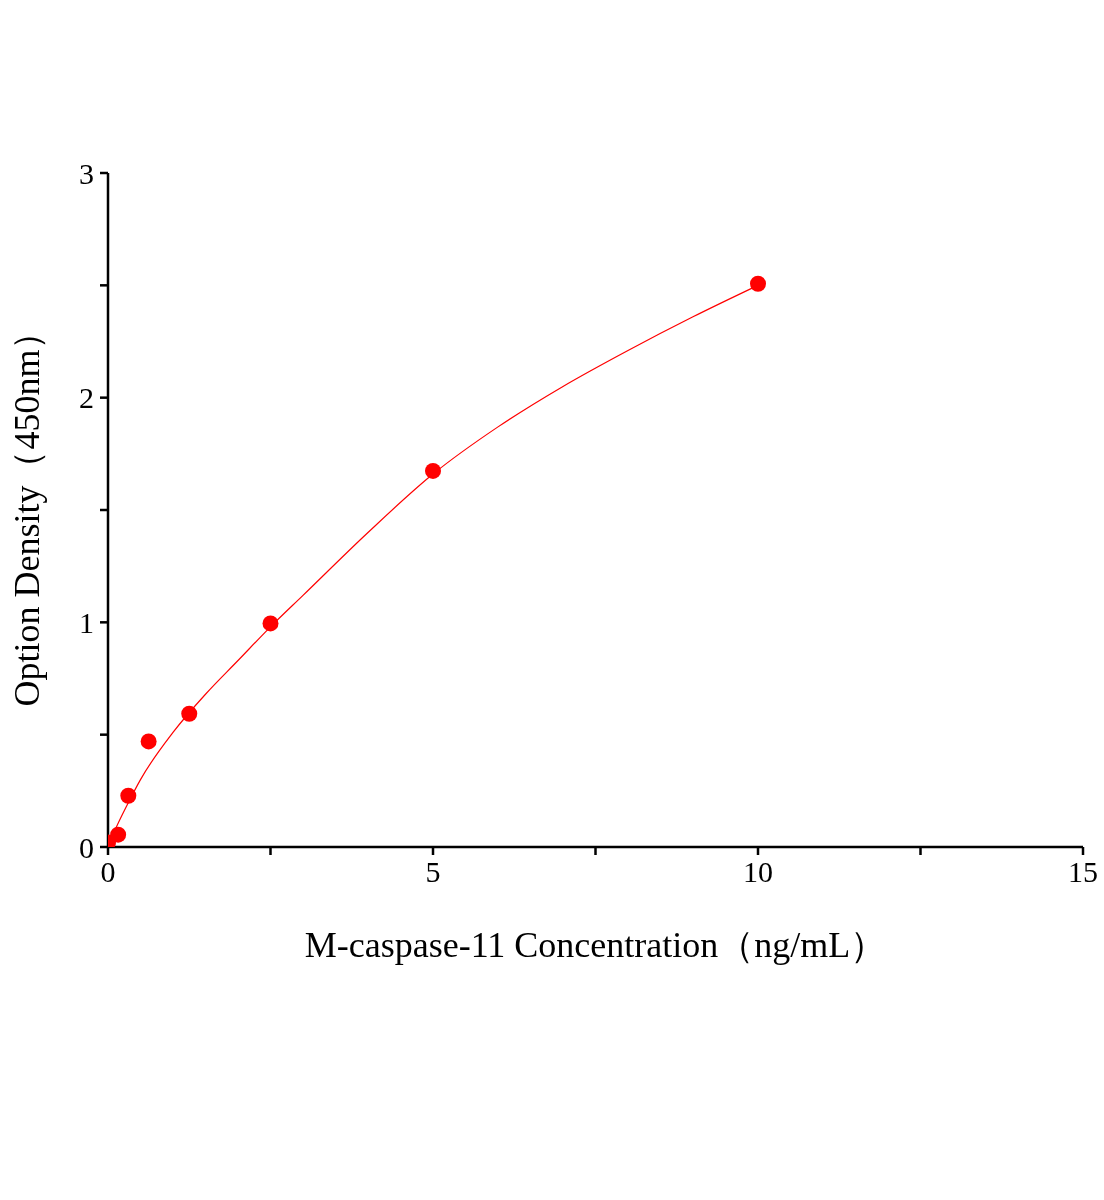  What do you see at coordinates (595, 945) in the screenshot?
I see `x-axis-title: M-caspase-11 Concentration（ng/mL）` at bounding box center [595, 945].